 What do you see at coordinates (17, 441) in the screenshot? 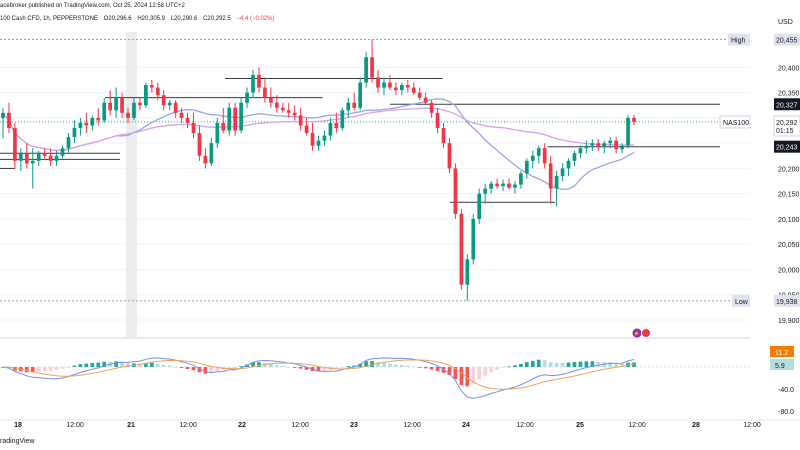
I see `tradingview-logo: radingView` at bounding box center [17, 441].